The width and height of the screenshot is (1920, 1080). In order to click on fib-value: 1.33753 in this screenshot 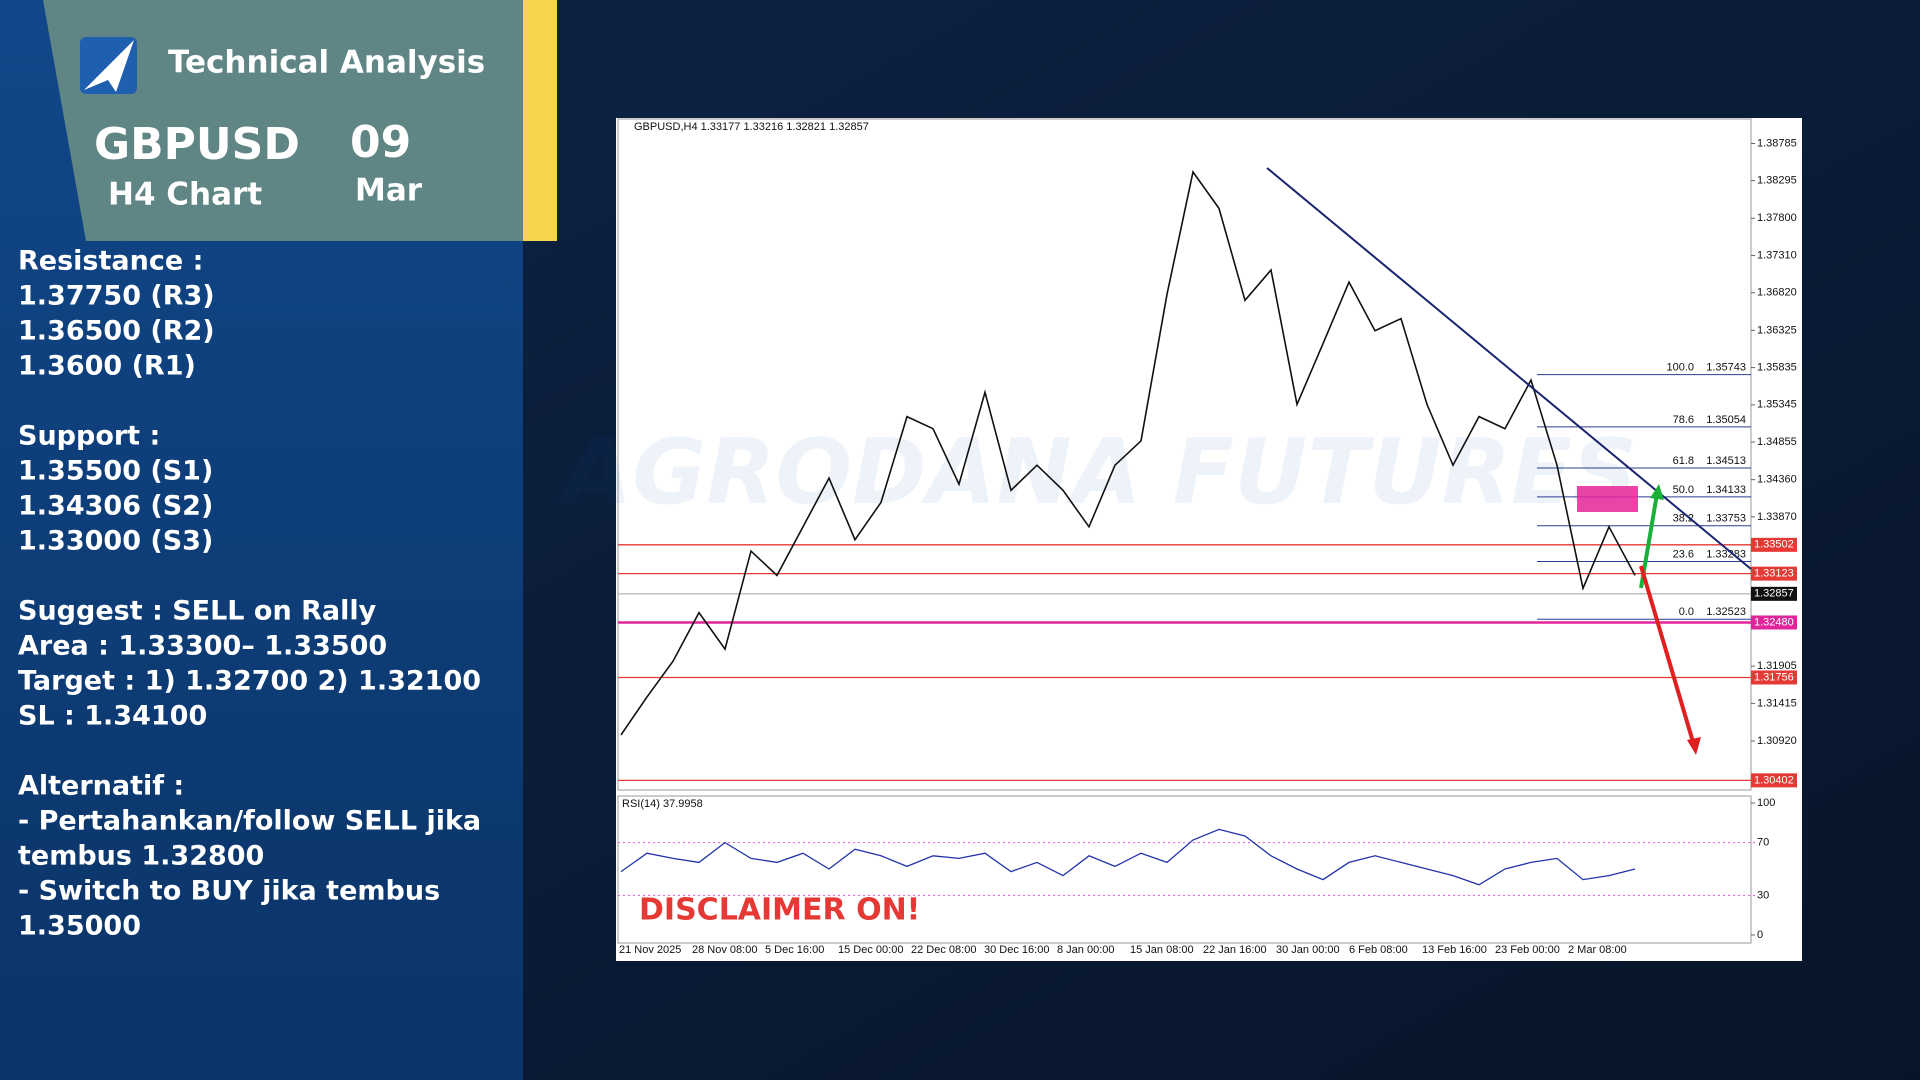, I will do `click(1726, 519)`.